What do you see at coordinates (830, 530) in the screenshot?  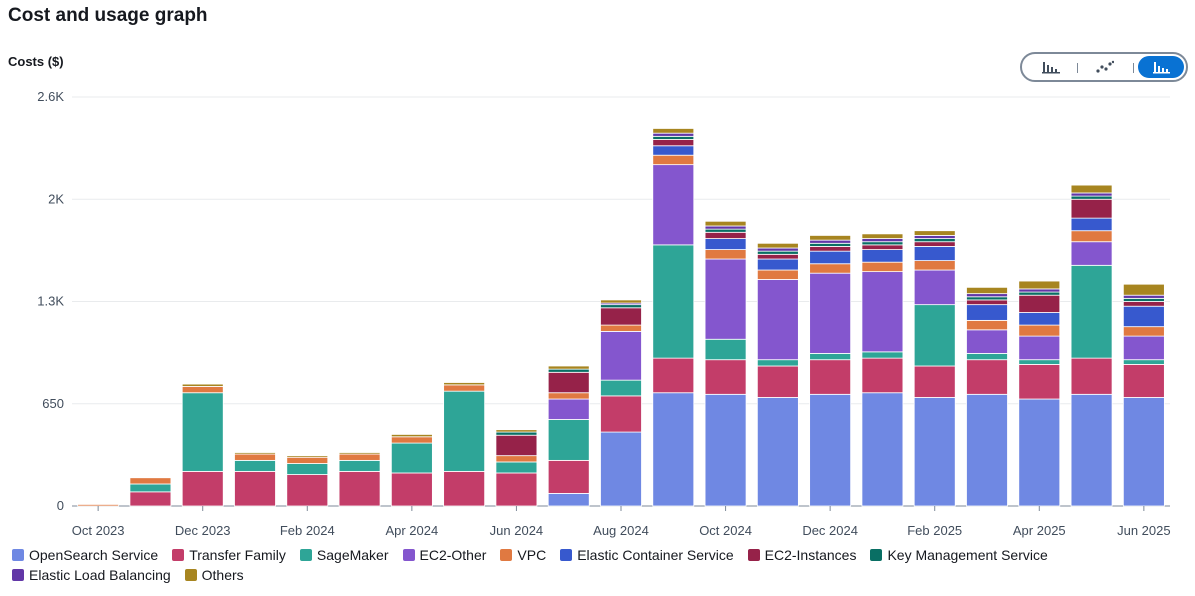 I see `x-tick-label: Dec 2024` at bounding box center [830, 530].